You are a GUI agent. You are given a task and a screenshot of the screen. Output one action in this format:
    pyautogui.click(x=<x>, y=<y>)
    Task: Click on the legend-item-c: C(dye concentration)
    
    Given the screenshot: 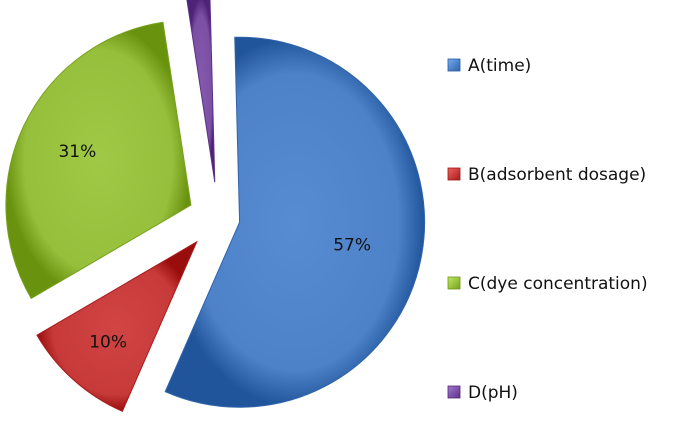 What is the action you would take?
    pyautogui.click(x=547, y=284)
    